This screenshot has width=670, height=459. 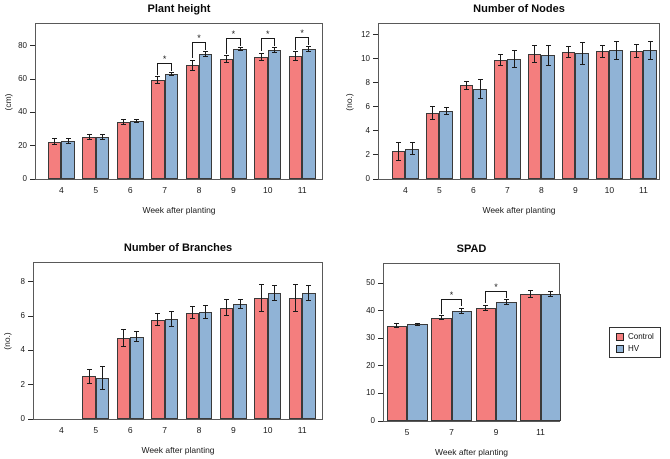 What do you see at coordinates (441, 306) in the screenshot?
I see `sig-bracket-leg-left` at bounding box center [441, 306].